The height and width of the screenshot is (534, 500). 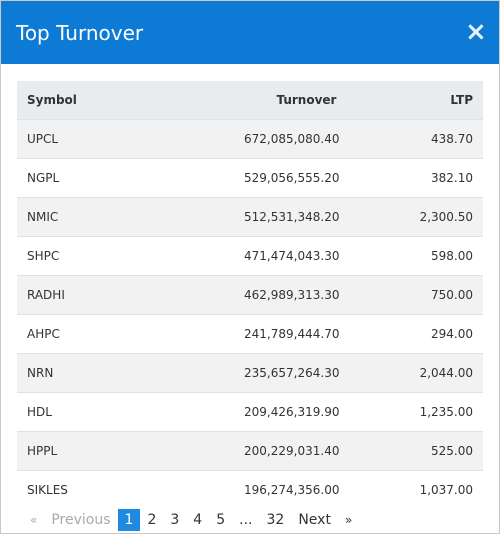 I want to click on previous-button: Previous, so click(x=81, y=520).